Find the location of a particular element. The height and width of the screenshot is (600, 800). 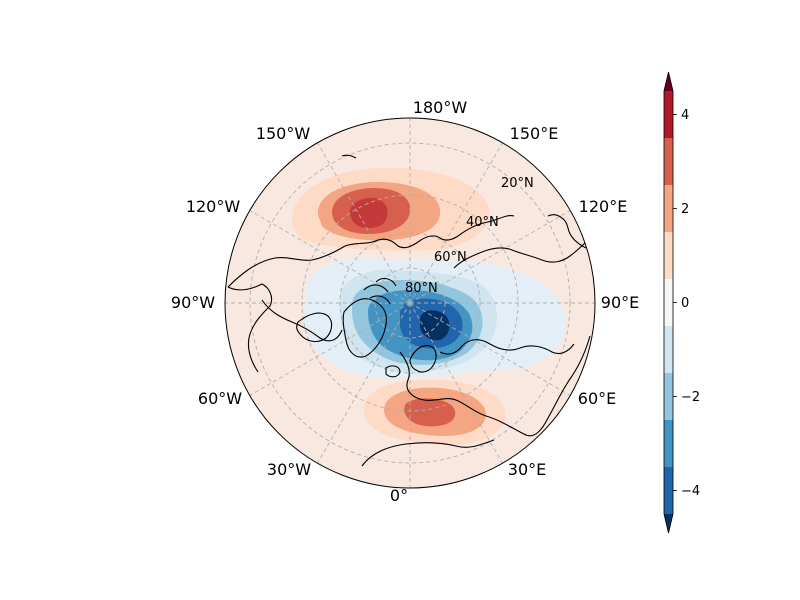

lon-label-180w: 180°W is located at coordinates (440, 107).